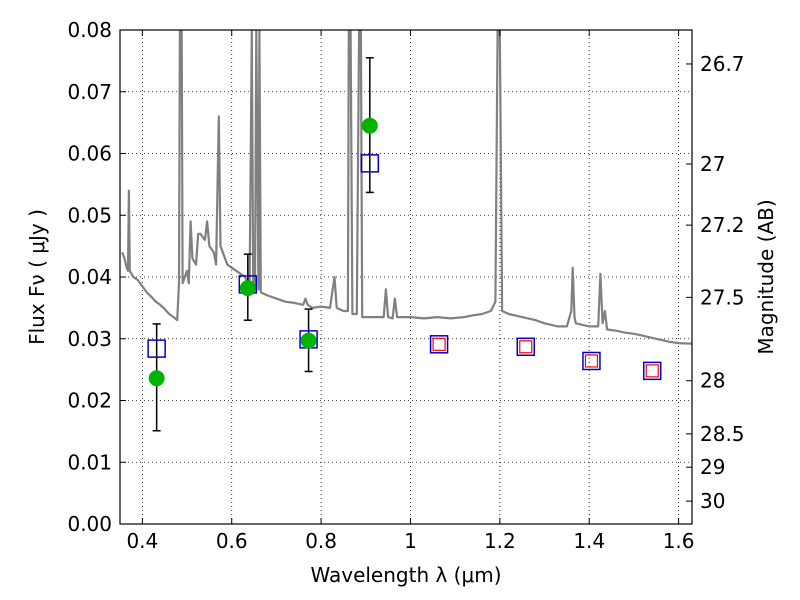 The image size is (800, 600). Describe the element at coordinates (89, 462) in the screenshot. I see `y-tick-label: 0.01` at that location.